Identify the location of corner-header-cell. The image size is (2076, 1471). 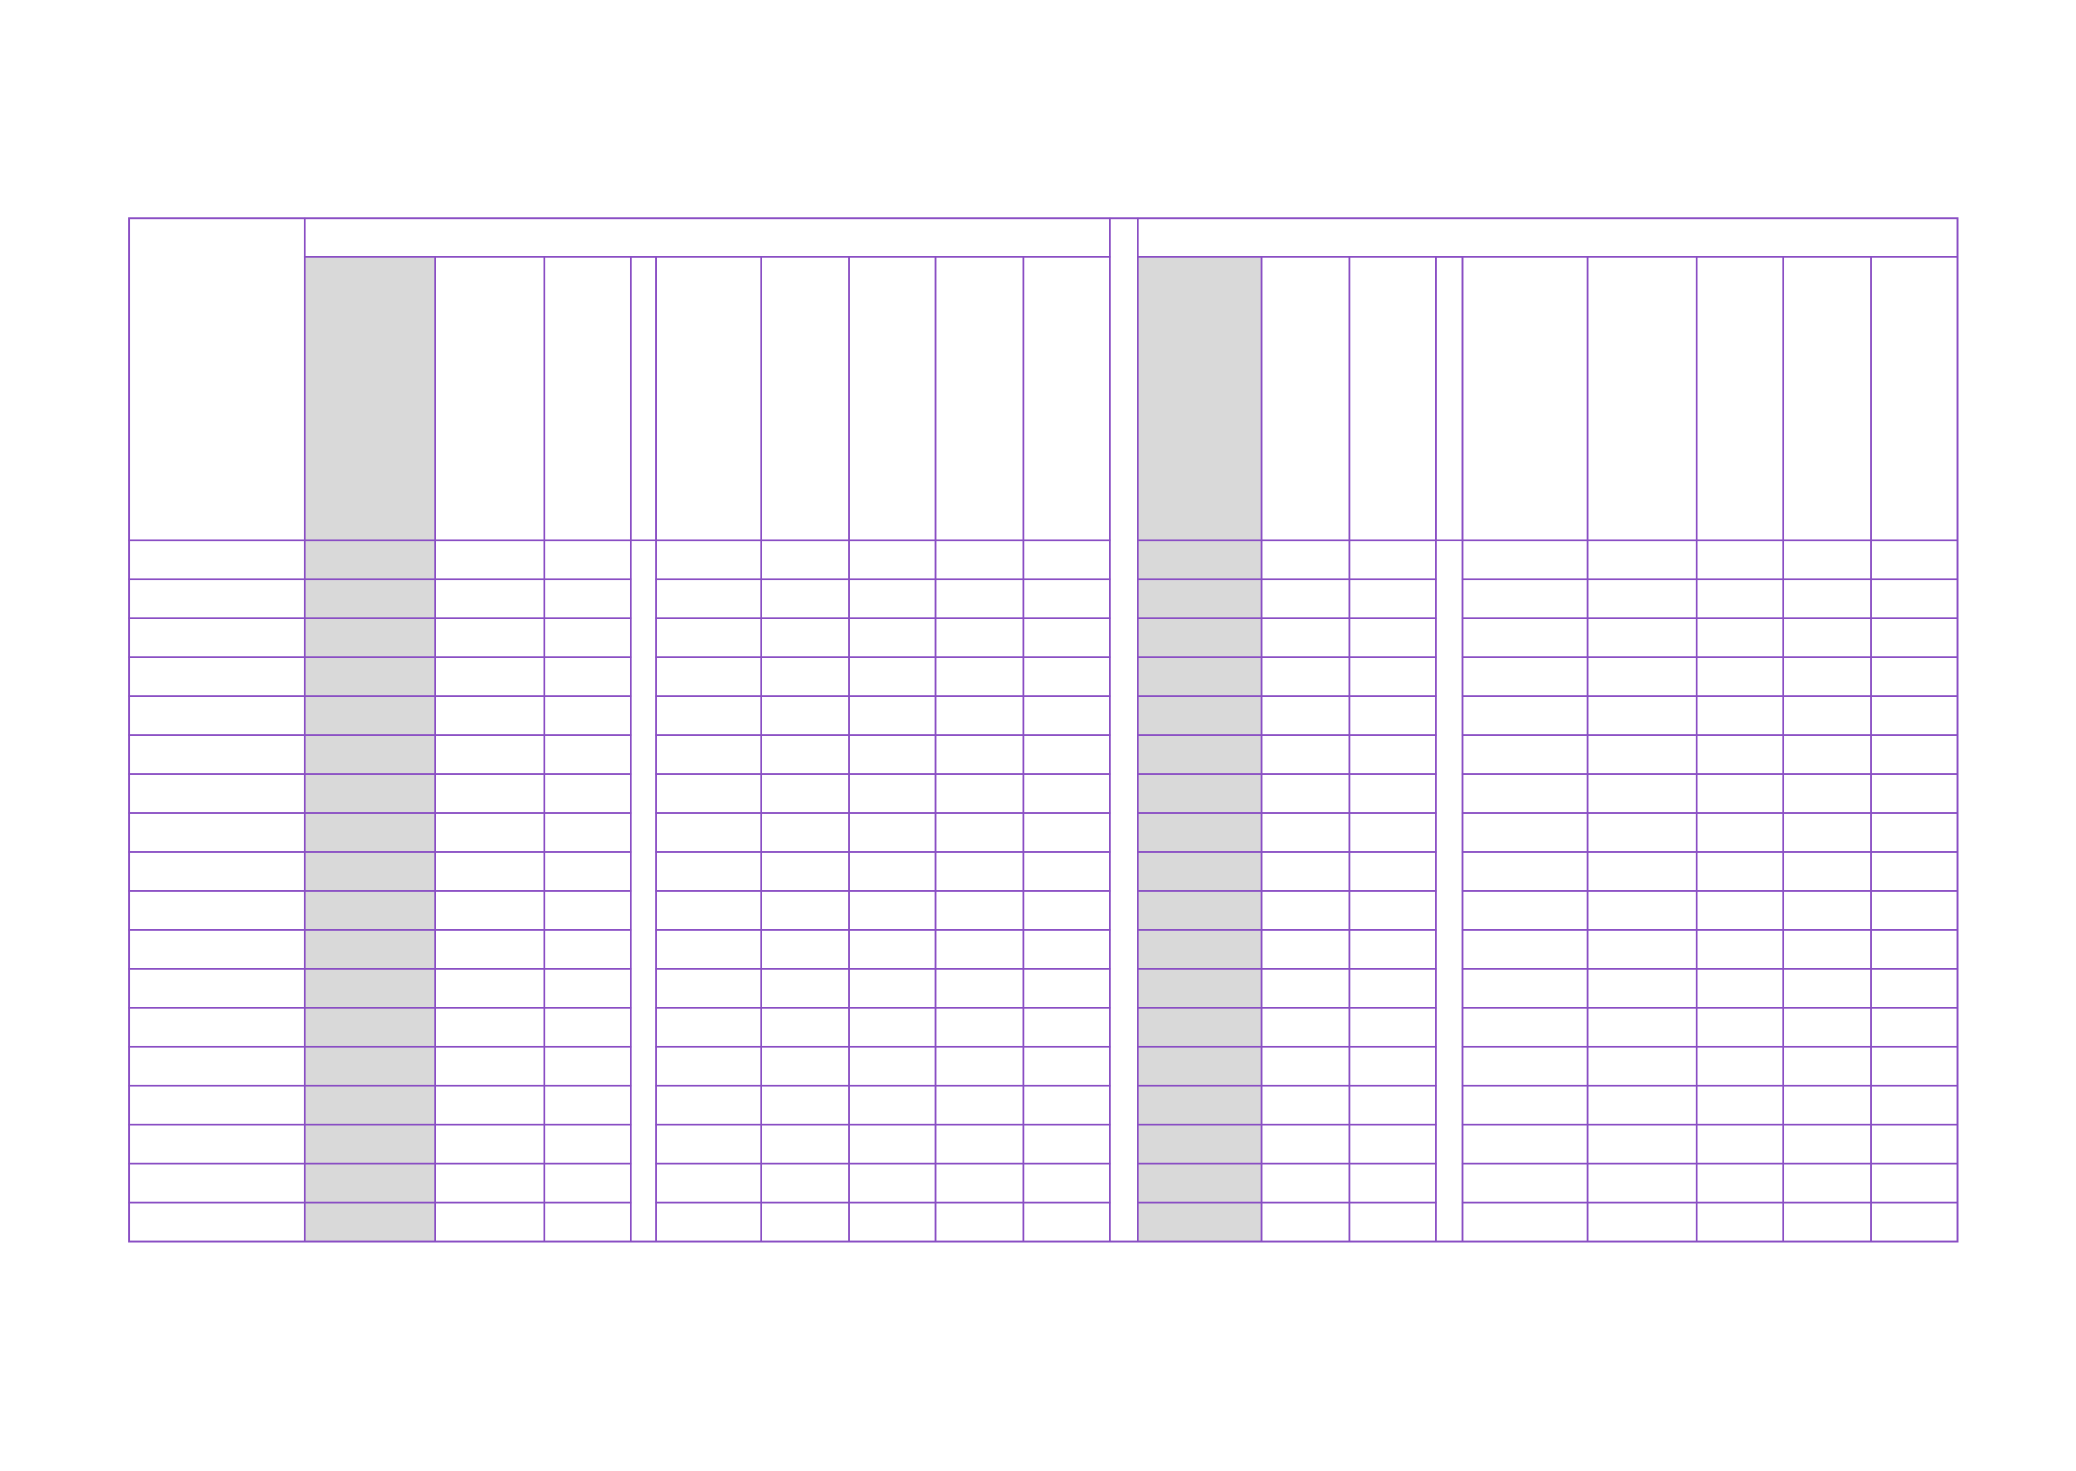
(217, 379).